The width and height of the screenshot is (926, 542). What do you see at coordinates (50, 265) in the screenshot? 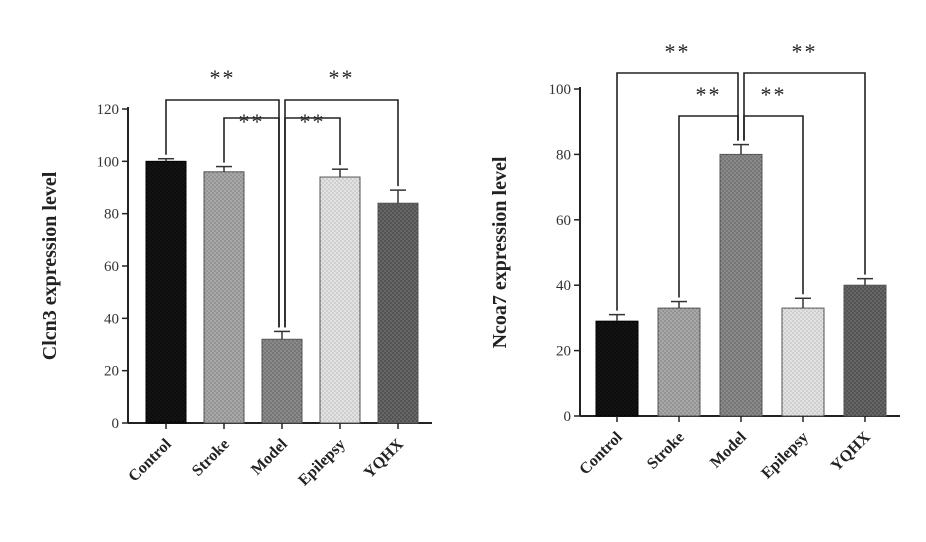
I see `y-axis-label: Clcn3 expression level` at bounding box center [50, 265].